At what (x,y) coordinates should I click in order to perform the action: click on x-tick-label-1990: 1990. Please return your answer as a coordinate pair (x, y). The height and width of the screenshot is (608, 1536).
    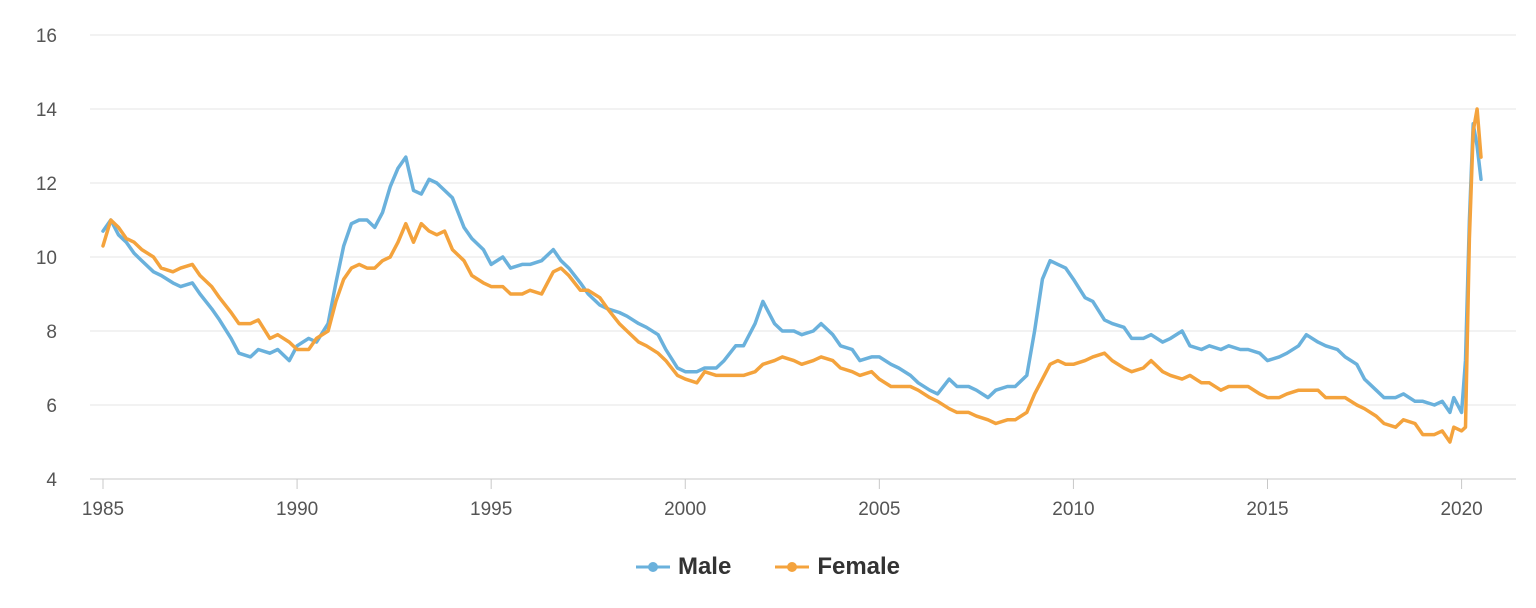
    Looking at the image, I should click on (297, 509).